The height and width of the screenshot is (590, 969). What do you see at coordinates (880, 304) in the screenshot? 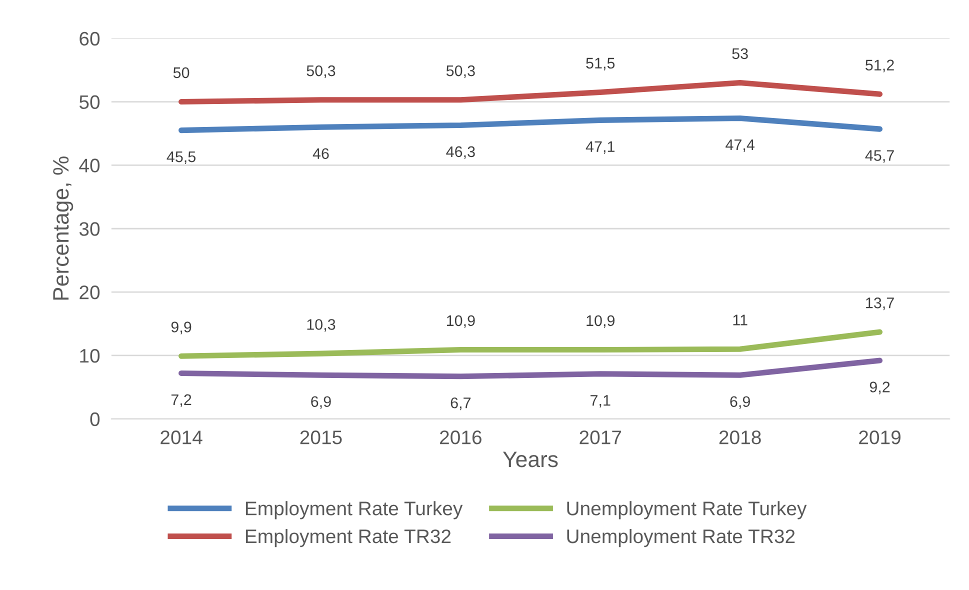
I see `data-label: 13,7` at bounding box center [880, 304].